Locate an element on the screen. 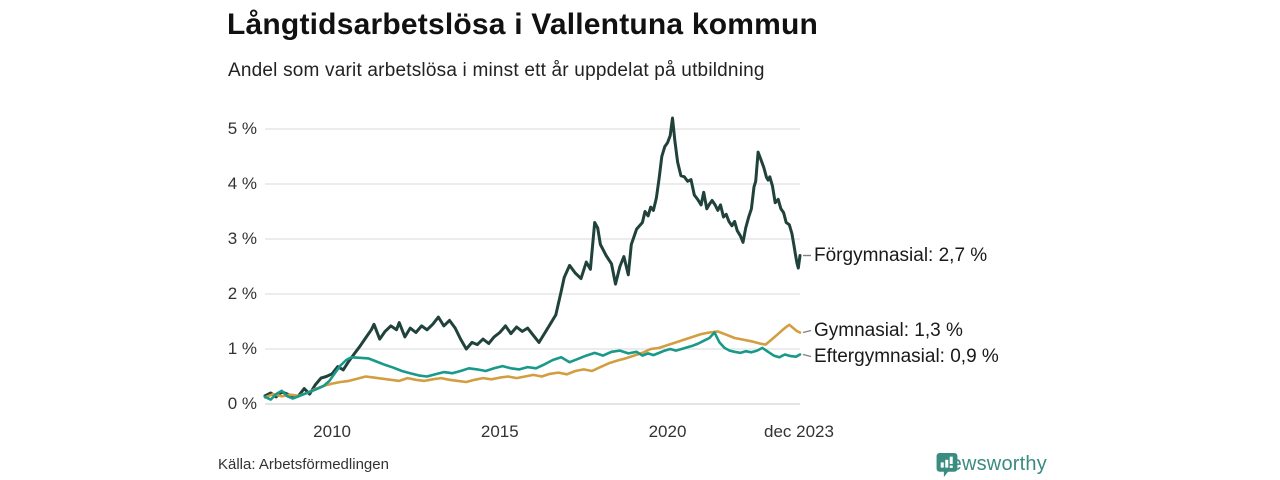 This screenshot has width=1280, height=480. newsworthy-wordmark: Newsworthy is located at coordinates (991, 464).